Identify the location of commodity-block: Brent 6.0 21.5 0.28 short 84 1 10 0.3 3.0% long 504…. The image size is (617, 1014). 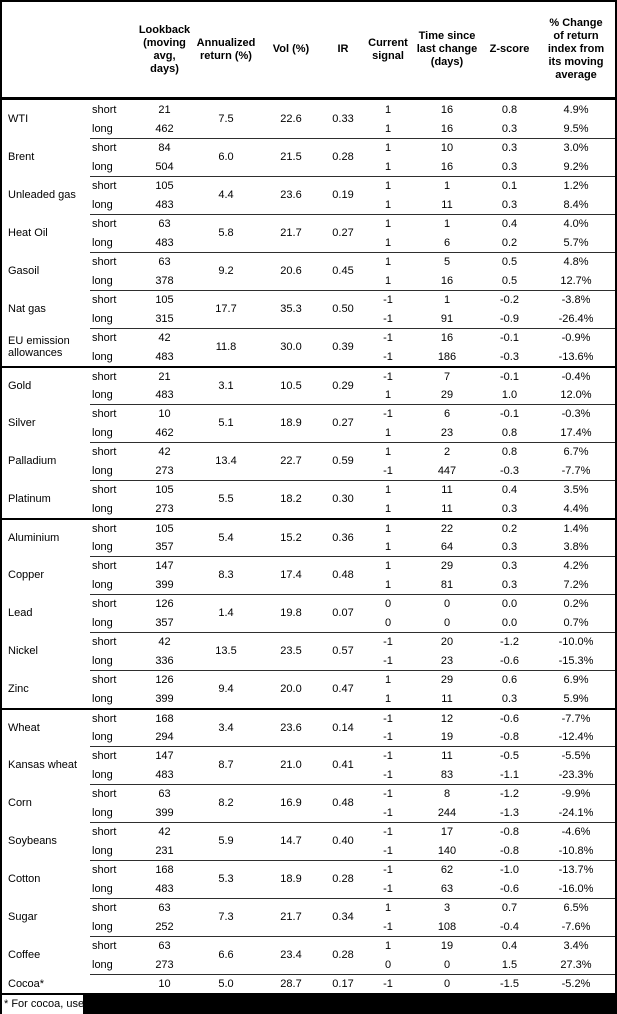
(308, 157).